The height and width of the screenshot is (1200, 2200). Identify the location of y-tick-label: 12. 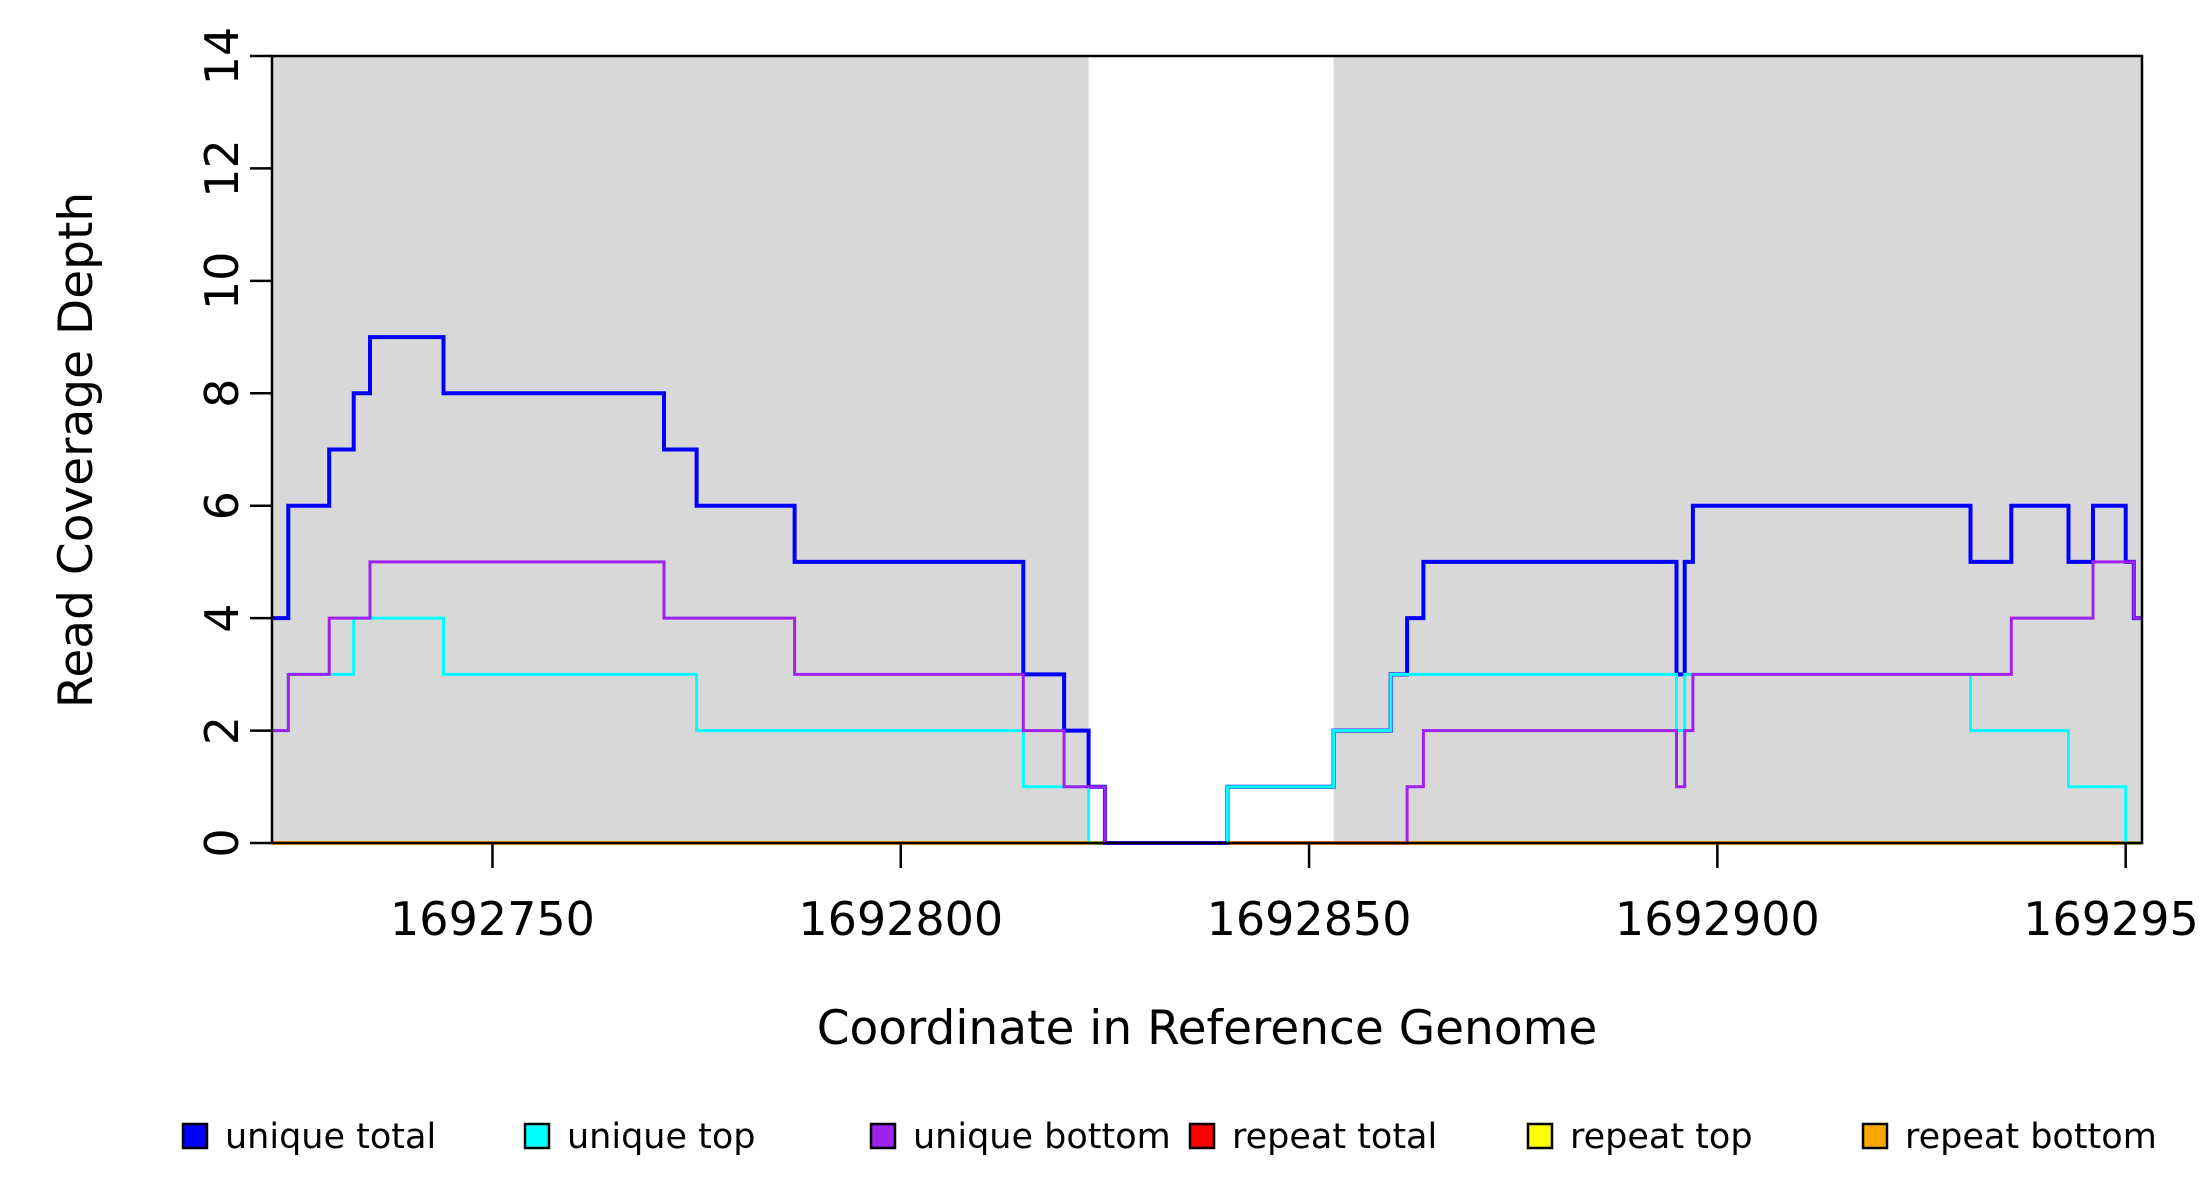
(222, 168).